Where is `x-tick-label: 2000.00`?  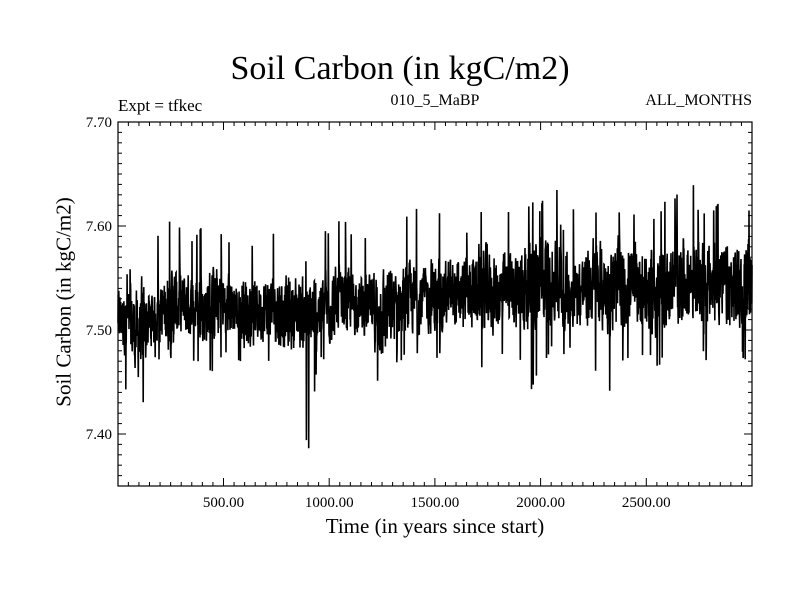
x-tick-label: 2000.00 is located at coordinates (540, 503).